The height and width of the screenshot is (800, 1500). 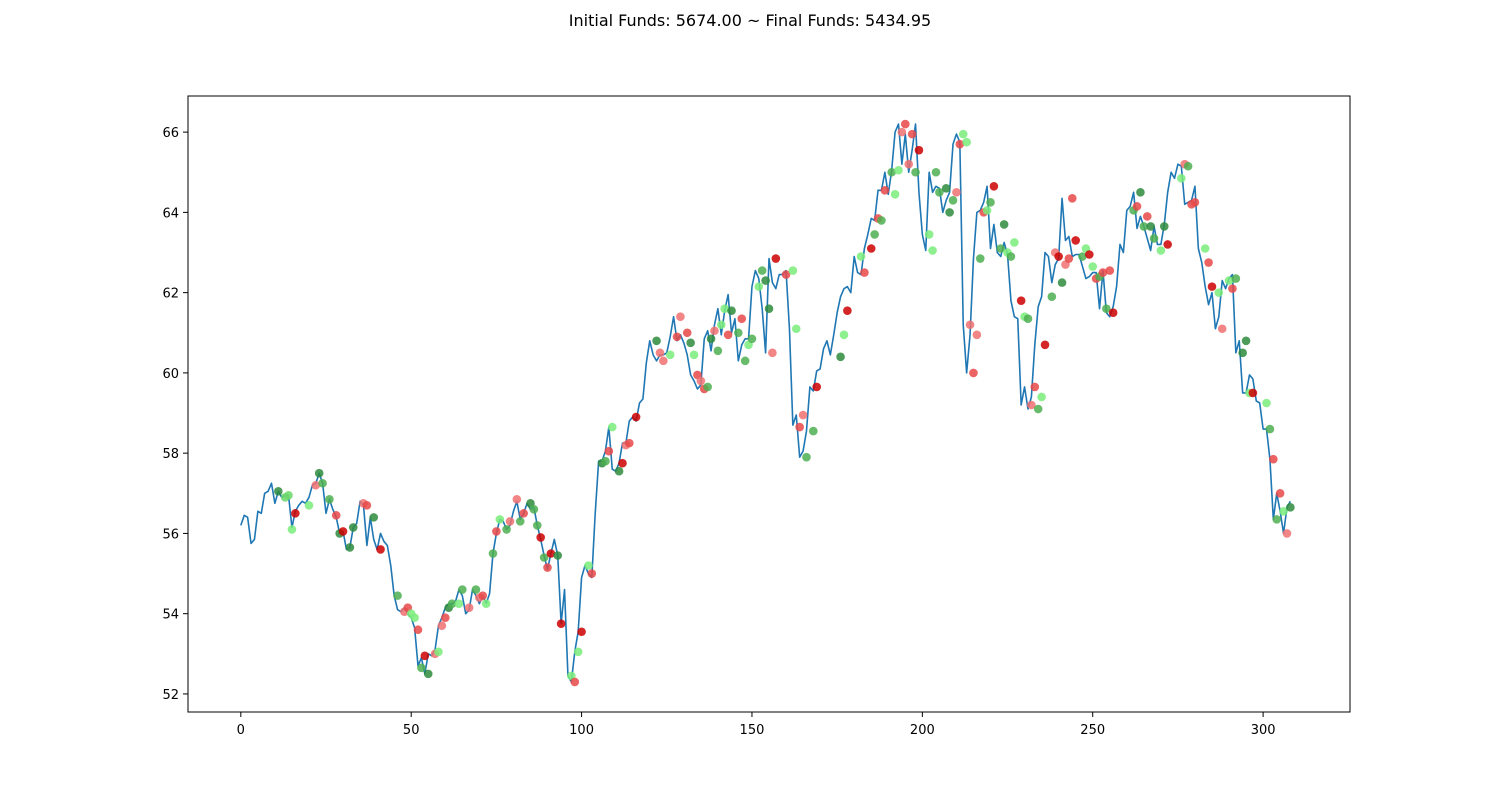 What do you see at coordinates (170, 454) in the screenshot?
I see `y-tick-label: 58` at bounding box center [170, 454].